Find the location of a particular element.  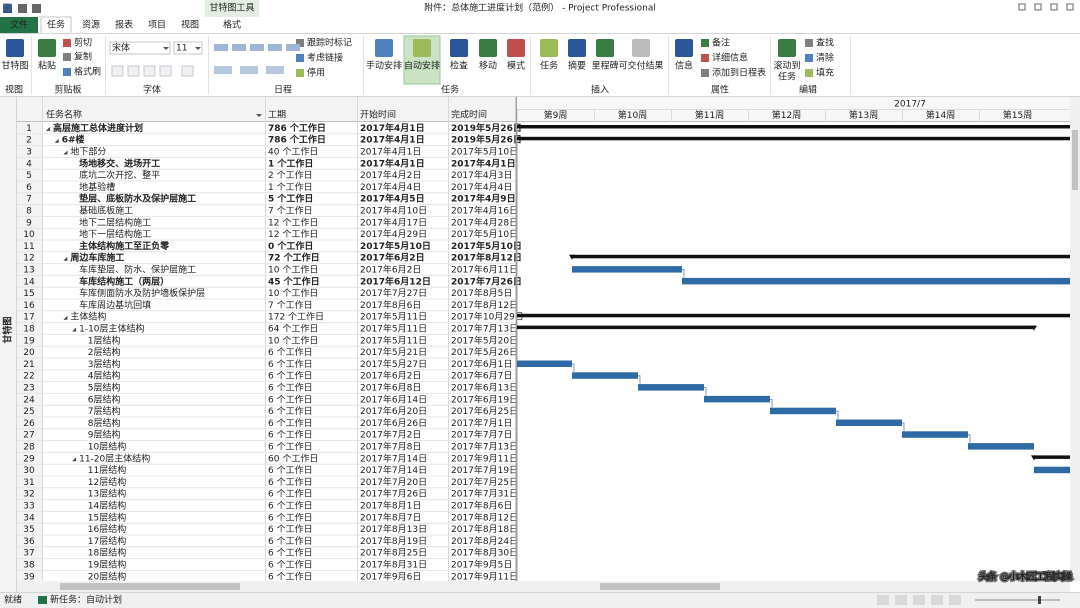

ribbon-small-button: 详细信息 is located at coordinates (730, 58).